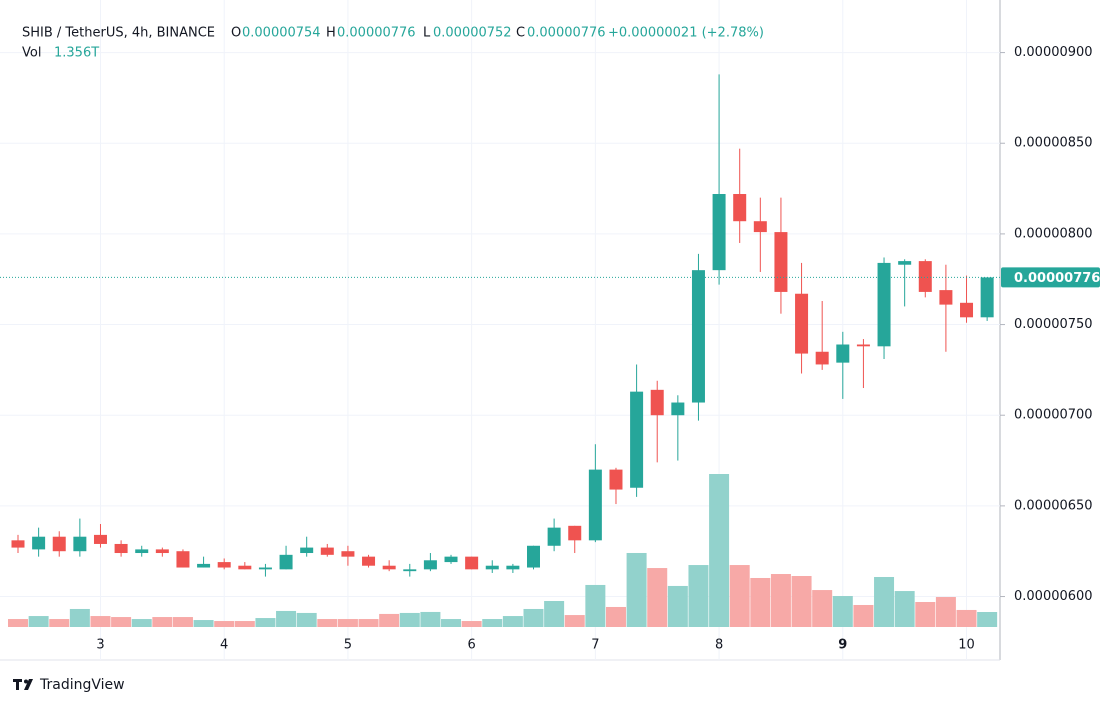 This screenshot has width=1116, height=710. What do you see at coordinates (719, 645) in the screenshot?
I see `x-tick-label: 8` at bounding box center [719, 645].